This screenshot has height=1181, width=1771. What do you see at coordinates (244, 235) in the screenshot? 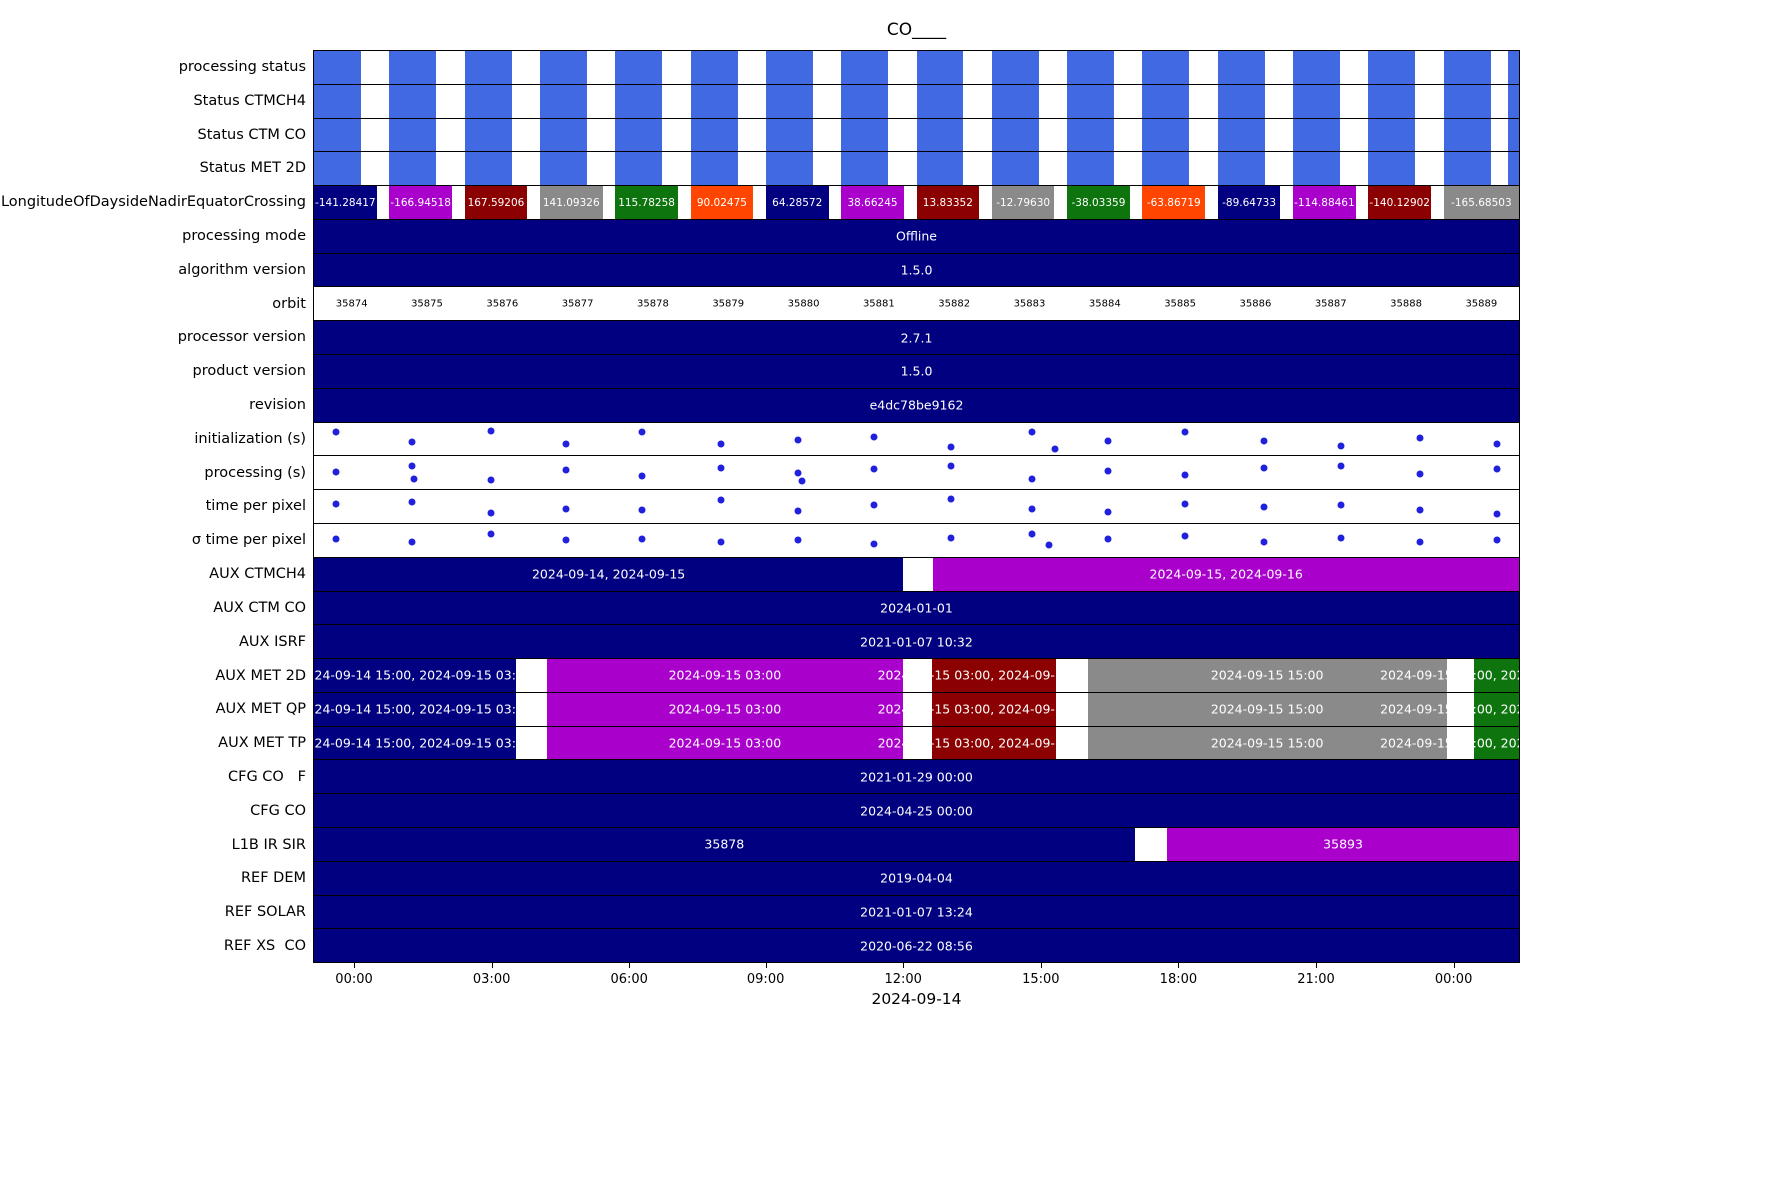
I see `row-label-processing-mode: processing mode` at bounding box center [244, 235].